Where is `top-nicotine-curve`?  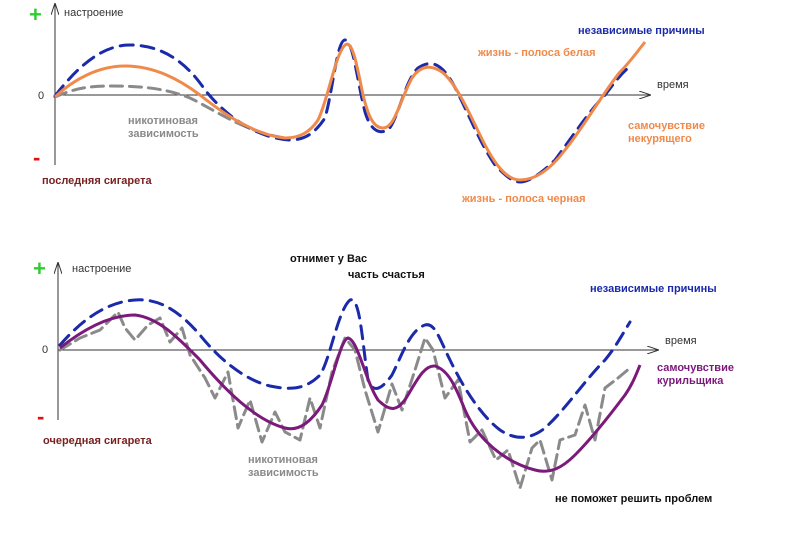 top-nicotine-curve is located at coordinates (170, 112).